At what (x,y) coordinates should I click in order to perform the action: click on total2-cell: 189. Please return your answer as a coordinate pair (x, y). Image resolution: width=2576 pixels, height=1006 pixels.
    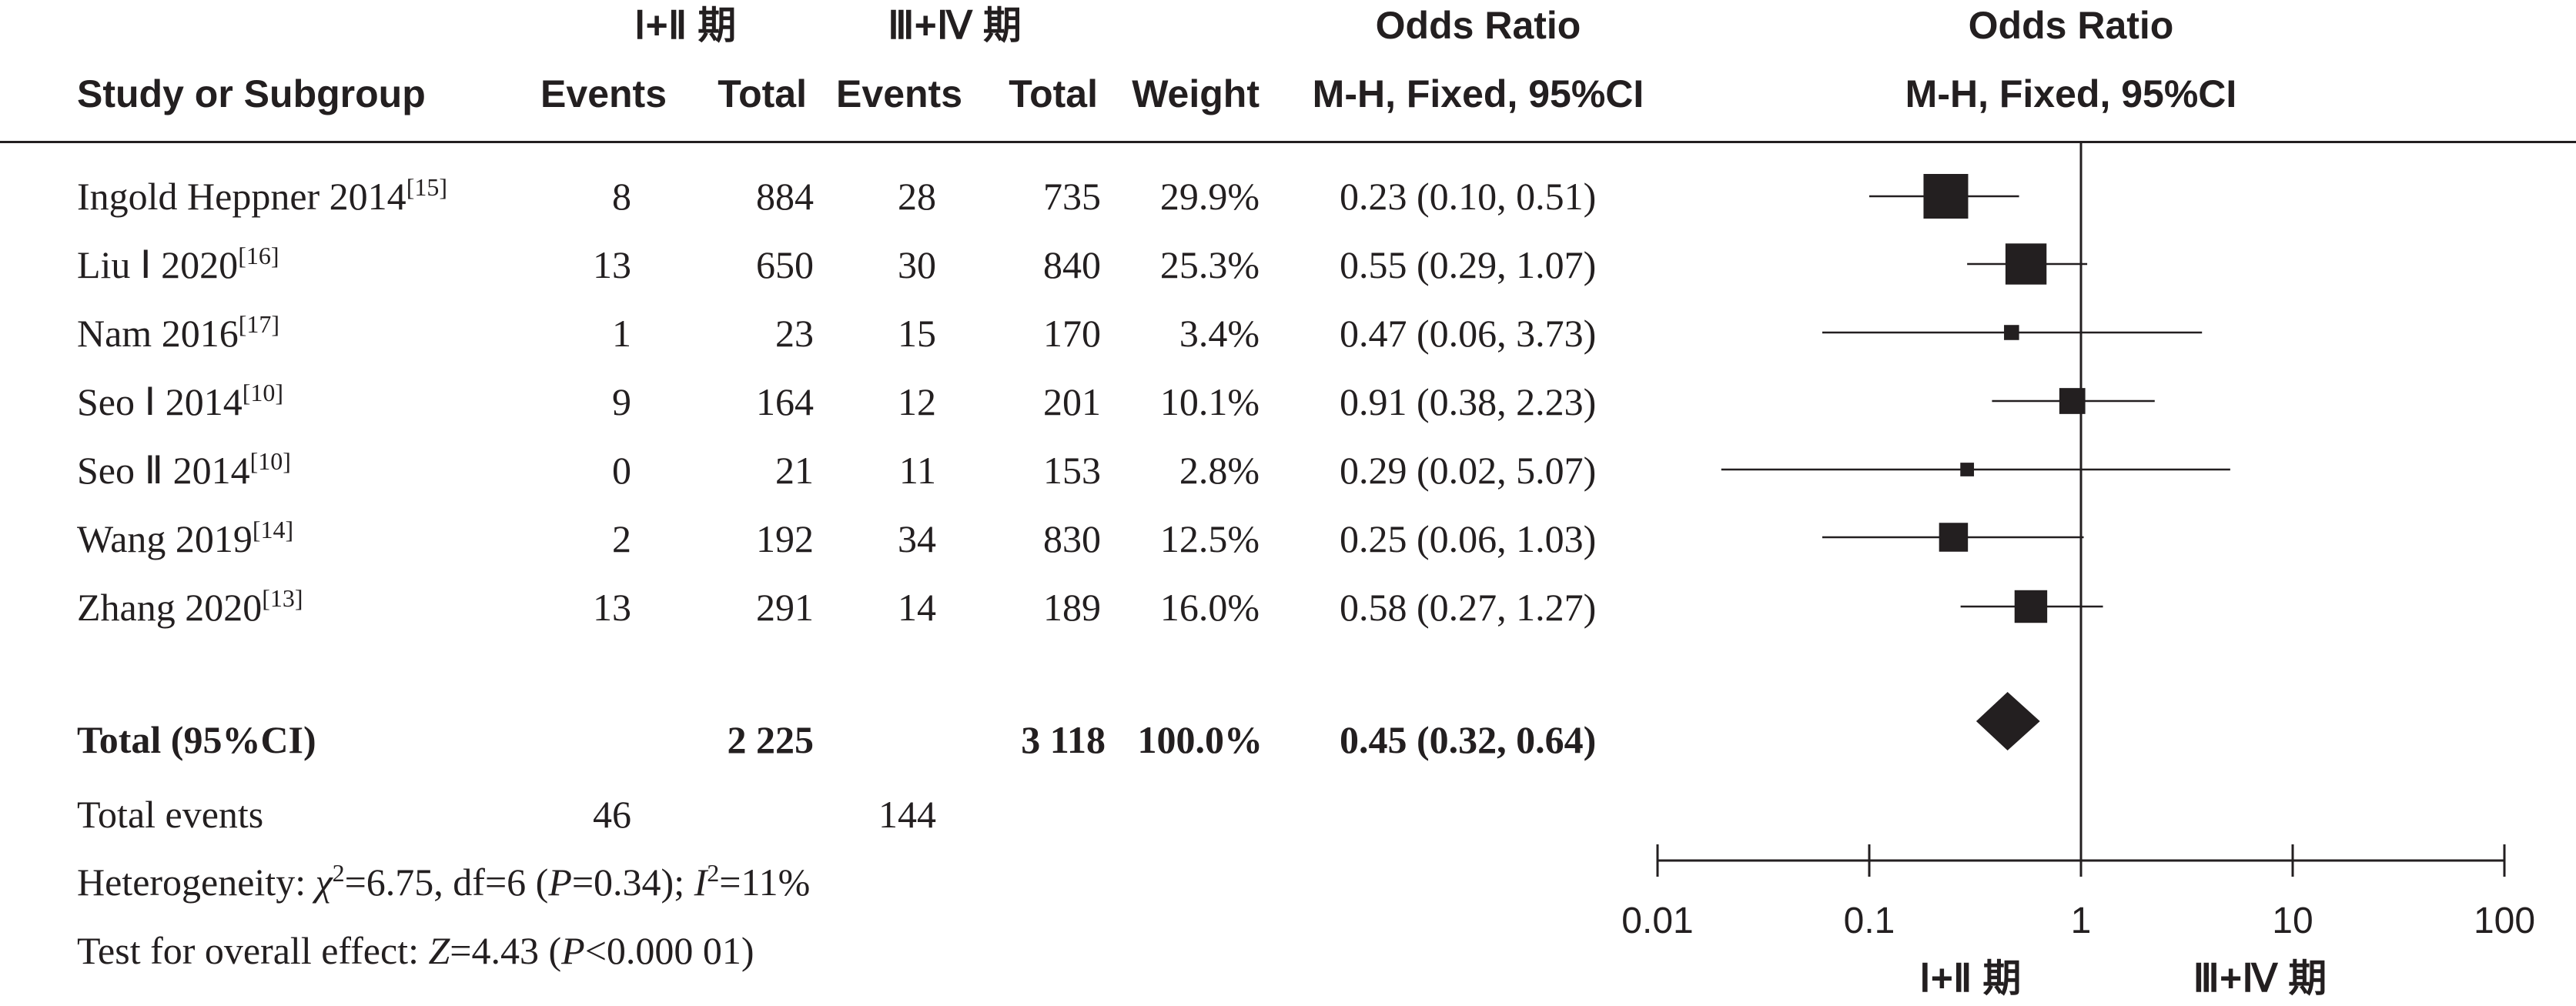
    Looking at the image, I should click on (1072, 607).